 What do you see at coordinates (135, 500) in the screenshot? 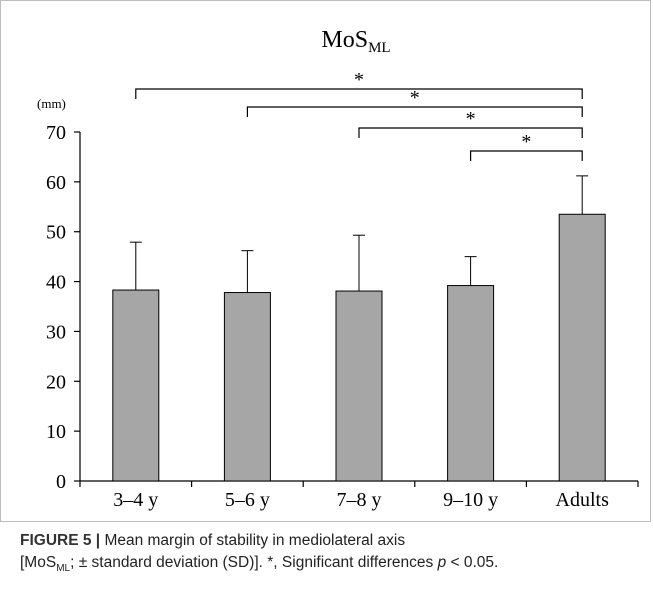
I see `x-tick-label: 3–4 y` at bounding box center [135, 500].